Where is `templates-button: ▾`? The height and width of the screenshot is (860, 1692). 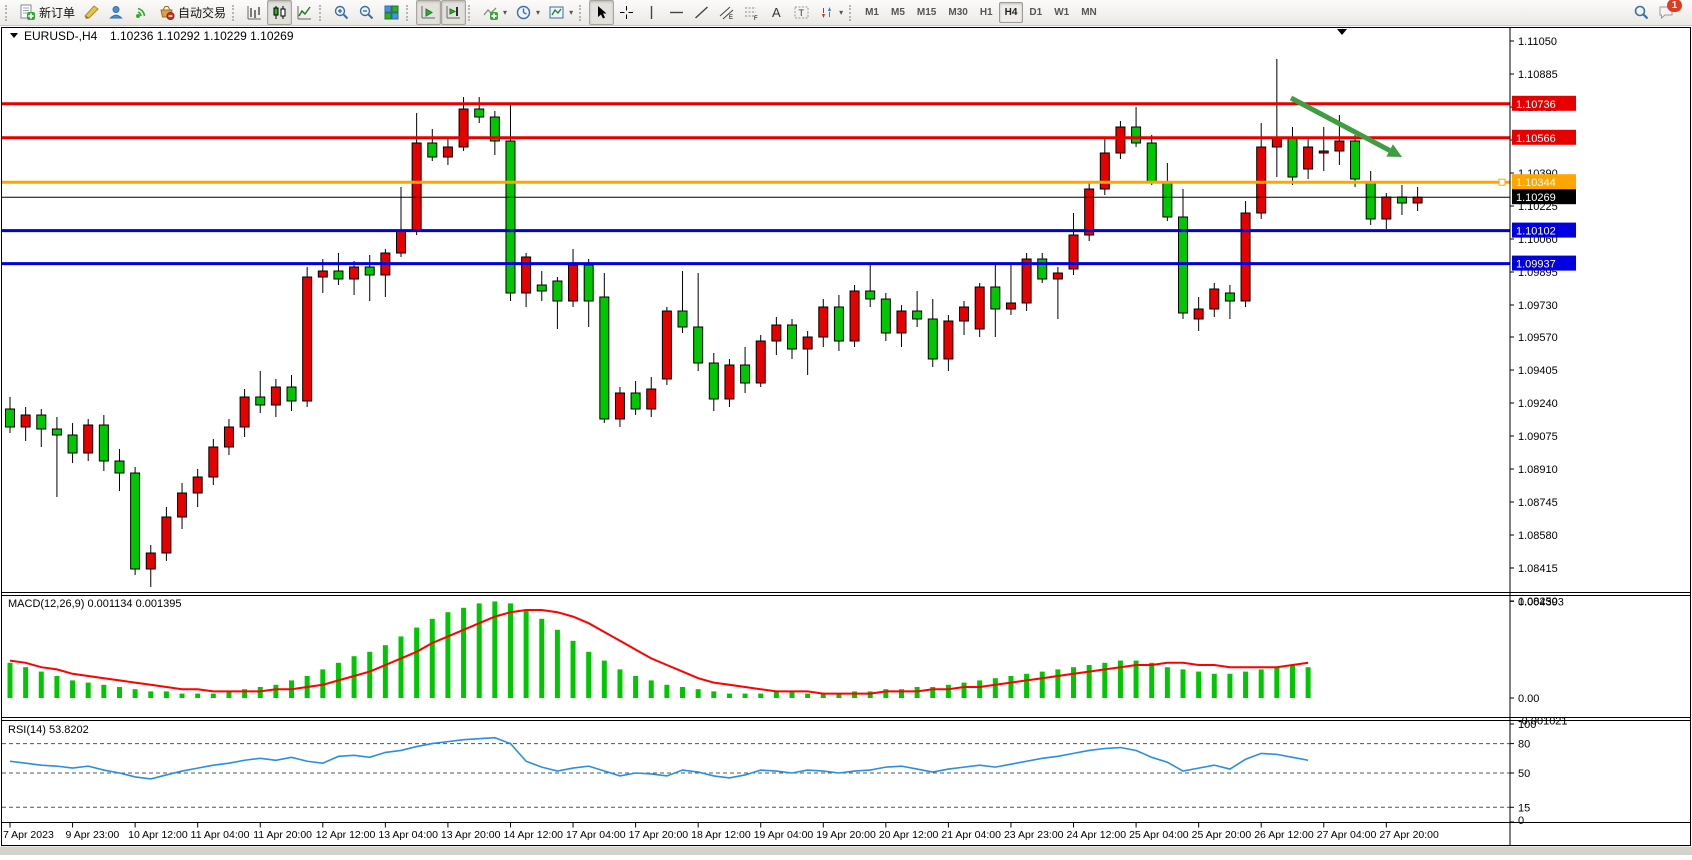
templates-button: ▾ is located at coordinates (560, 12).